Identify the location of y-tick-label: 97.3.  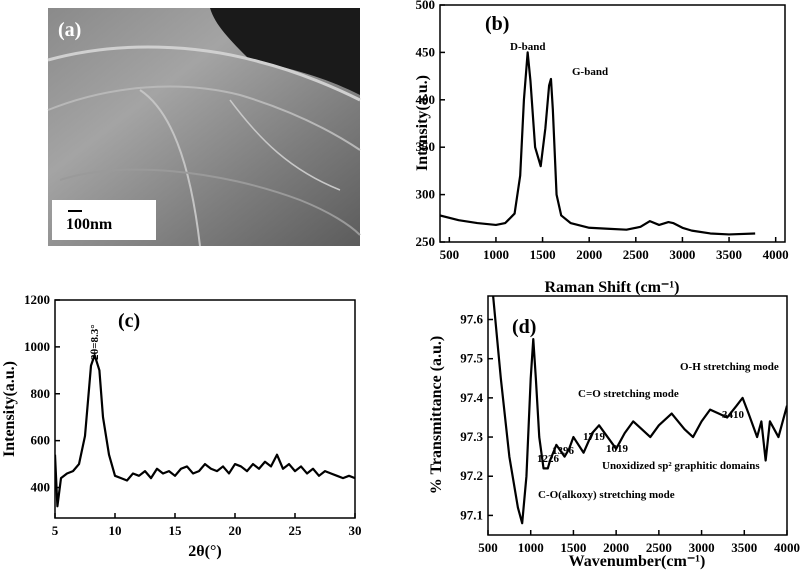
(471, 436).